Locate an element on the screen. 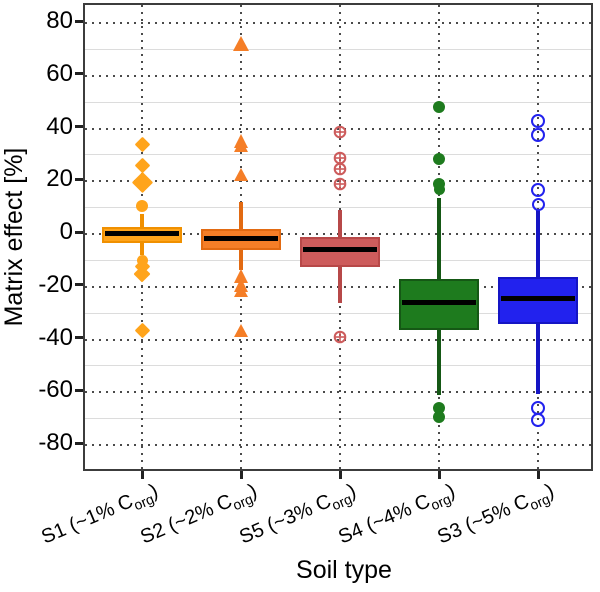 This screenshot has height=592, width=600. y-axis-title: Matrix effect [%] is located at coordinates (14, 237).